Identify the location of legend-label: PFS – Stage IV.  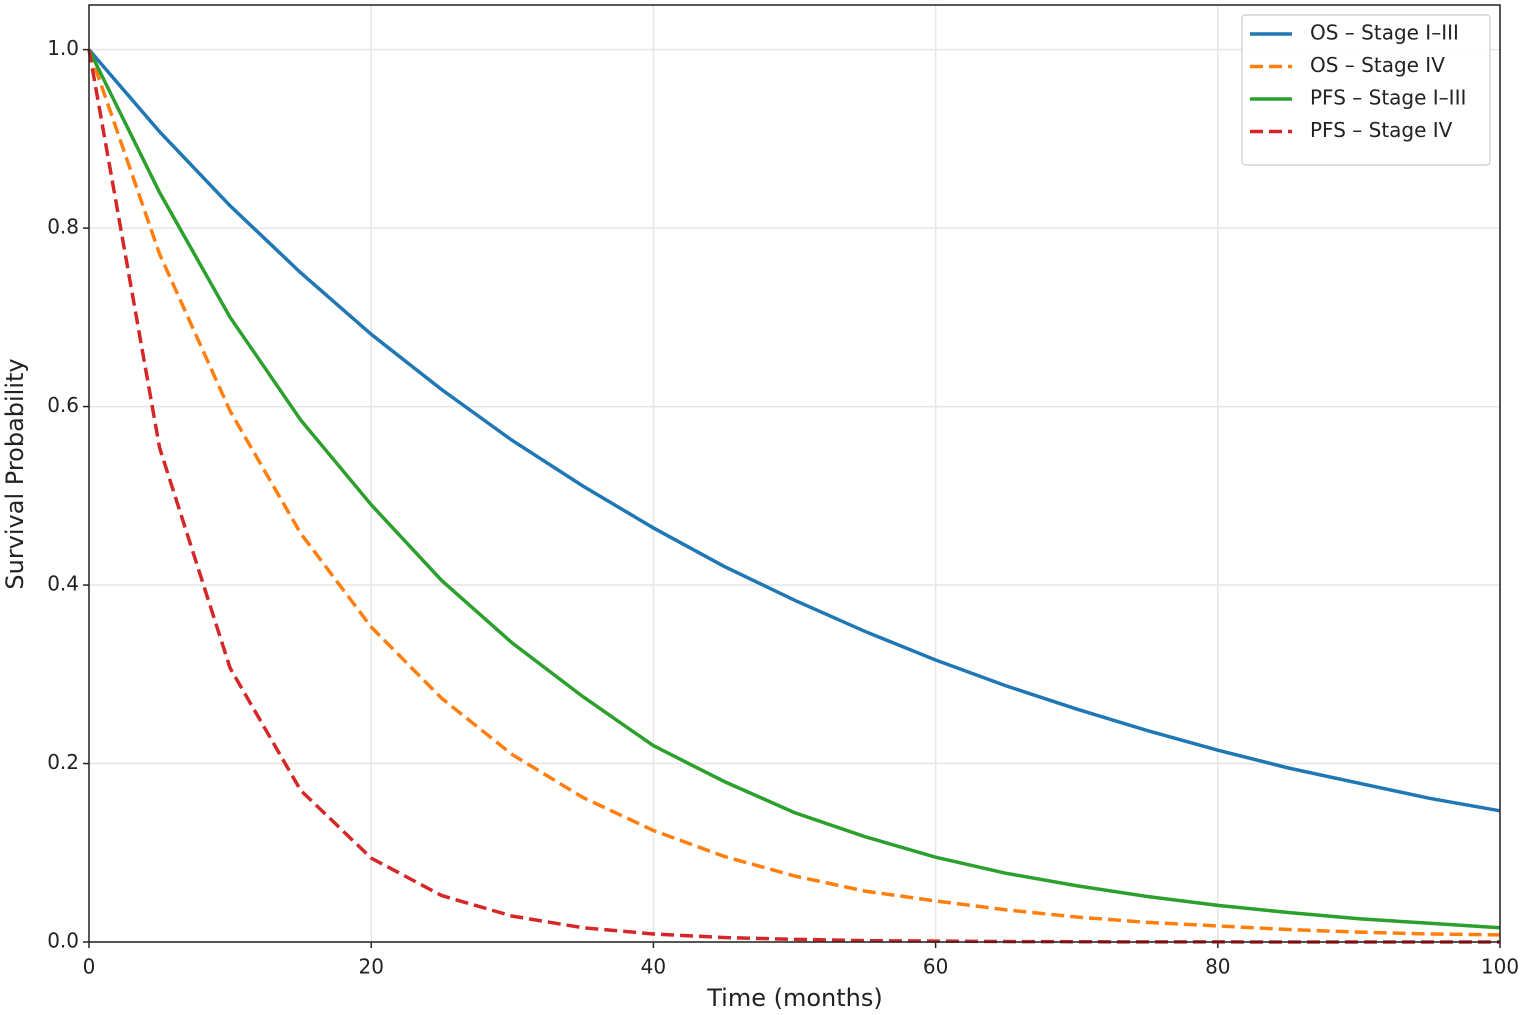
(1381, 130).